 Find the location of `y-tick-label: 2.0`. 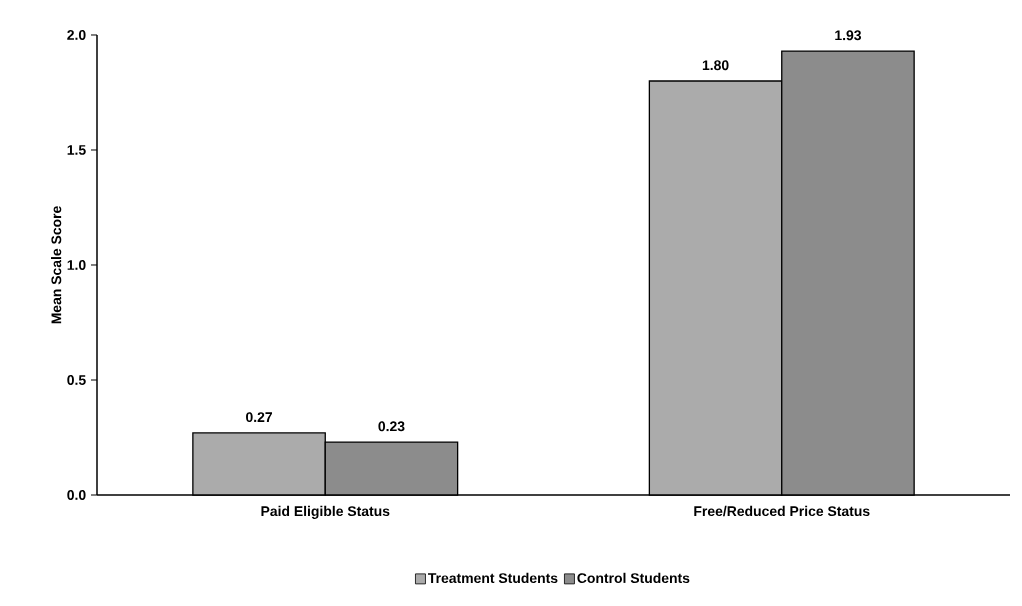

y-tick-label: 2.0 is located at coordinates (76, 35).